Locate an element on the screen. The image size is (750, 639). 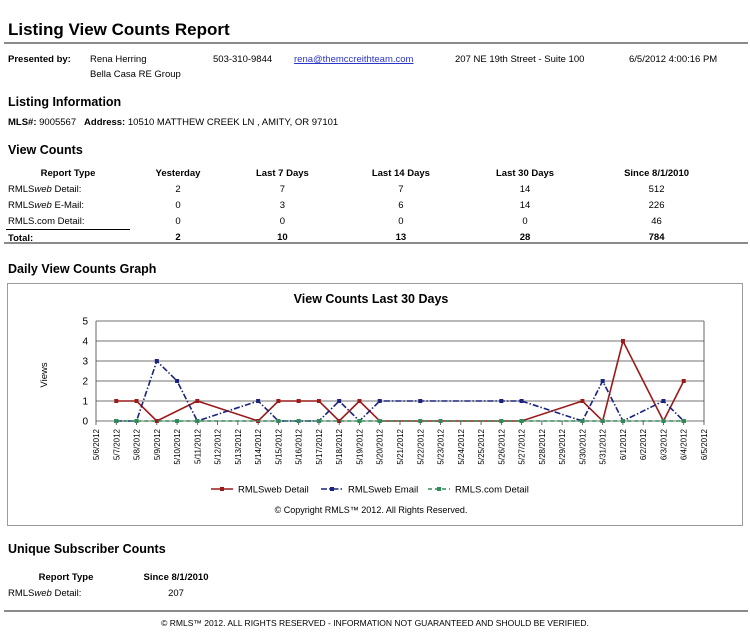
table-row: RMLS.com Detail: 0 0 0 0 46 is located at coordinates (366, 221).